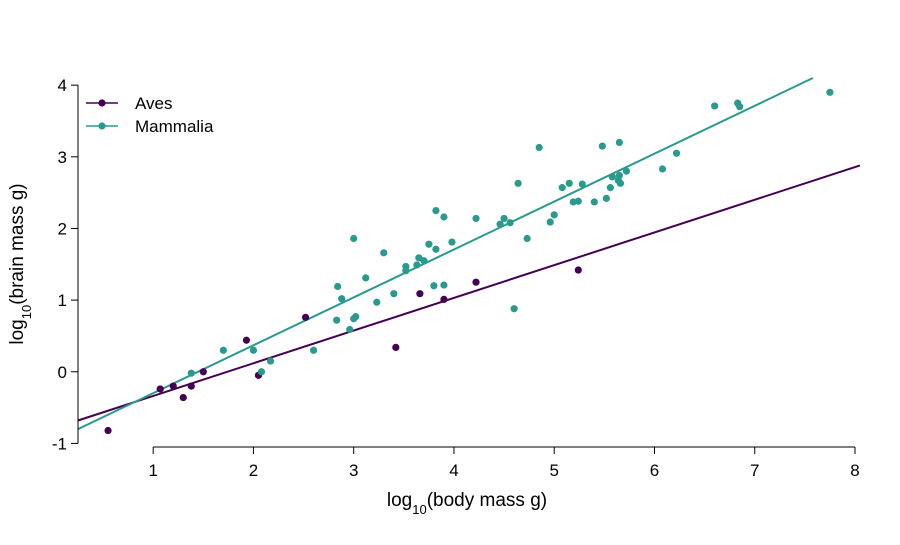  What do you see at coordinates (553, 470) in the screenshot?
I see `x-tick-label: 5` at bounding box center [553, 470].